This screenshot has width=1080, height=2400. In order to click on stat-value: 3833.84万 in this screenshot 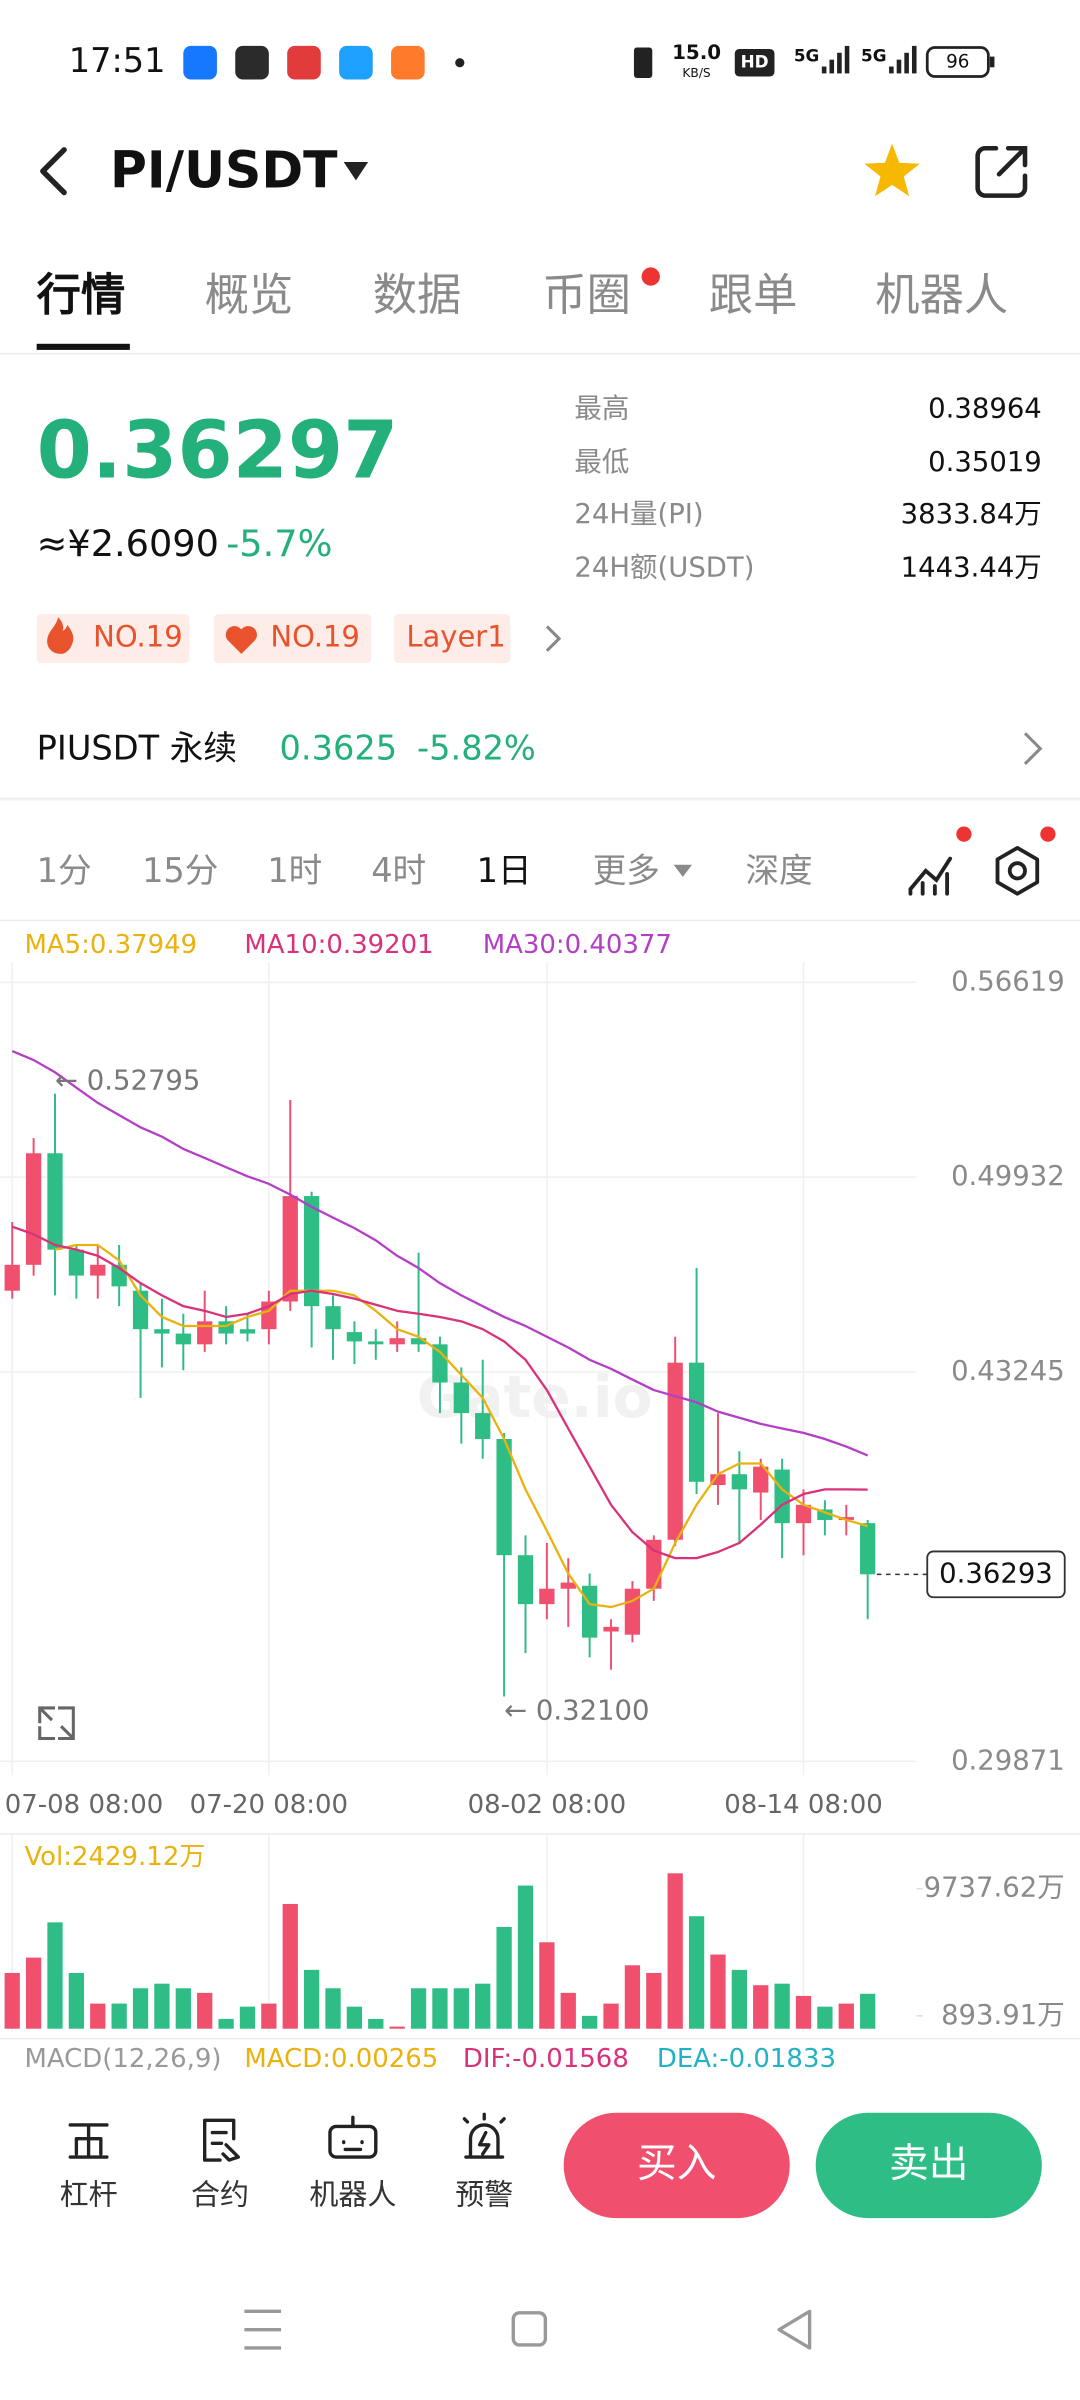, I will do `click(971, 514)`.